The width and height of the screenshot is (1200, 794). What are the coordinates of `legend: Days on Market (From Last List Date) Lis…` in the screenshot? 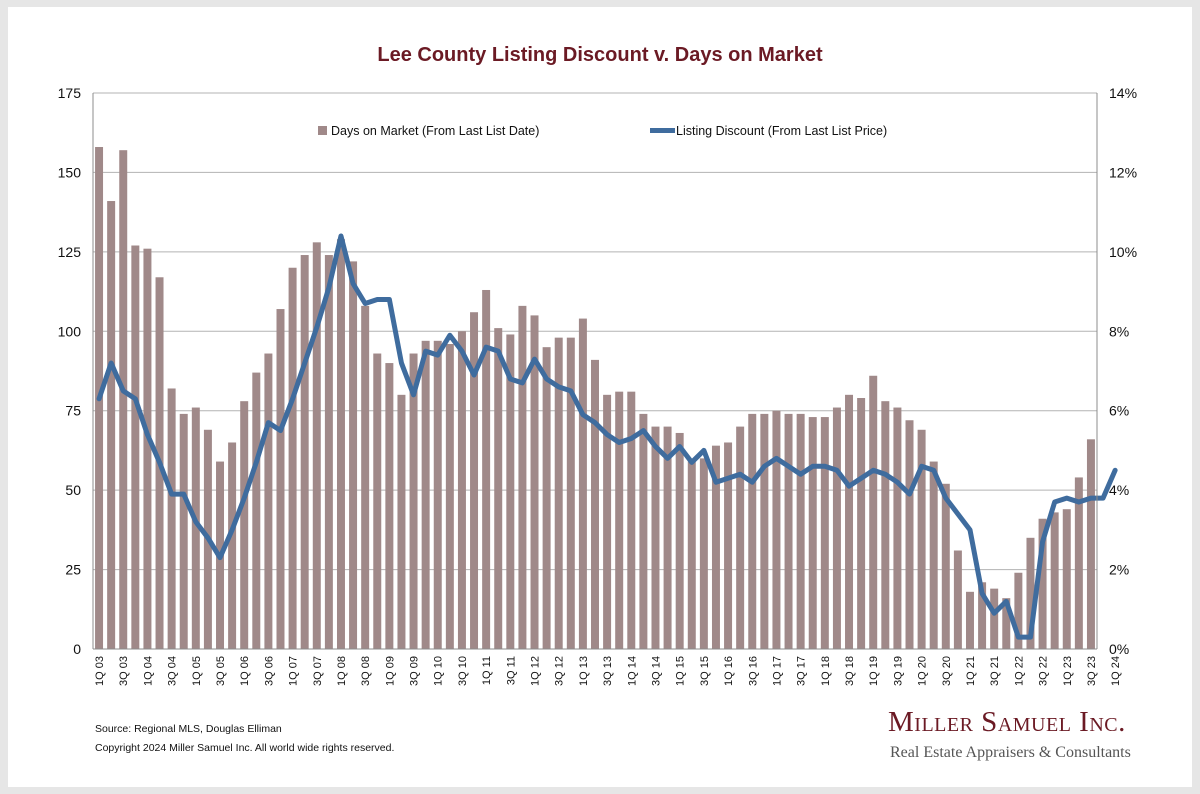 It's located at (602, 131).